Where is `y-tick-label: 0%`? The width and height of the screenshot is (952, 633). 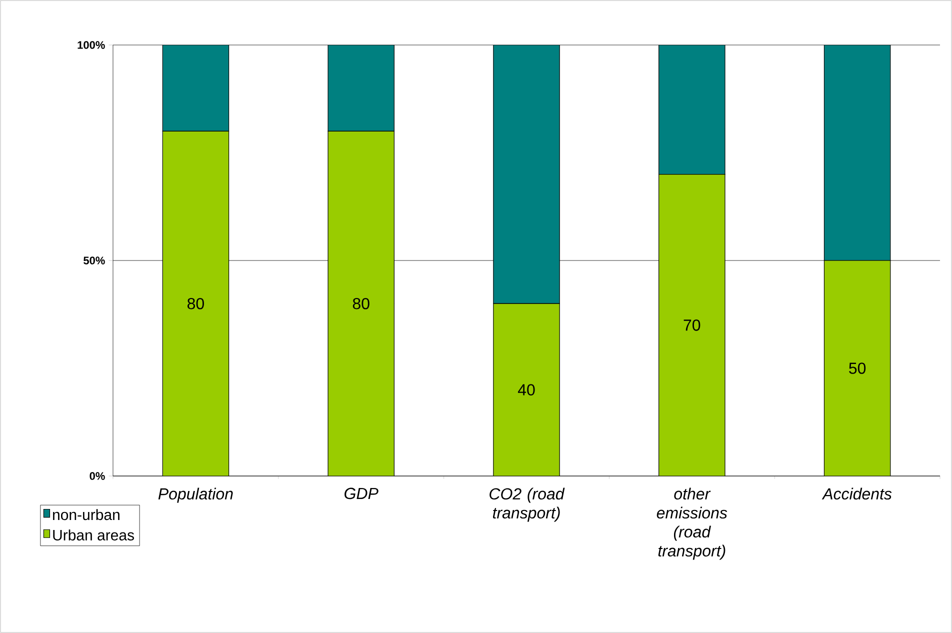
y-tick-label: 0% is located at coordinates (97, 476).